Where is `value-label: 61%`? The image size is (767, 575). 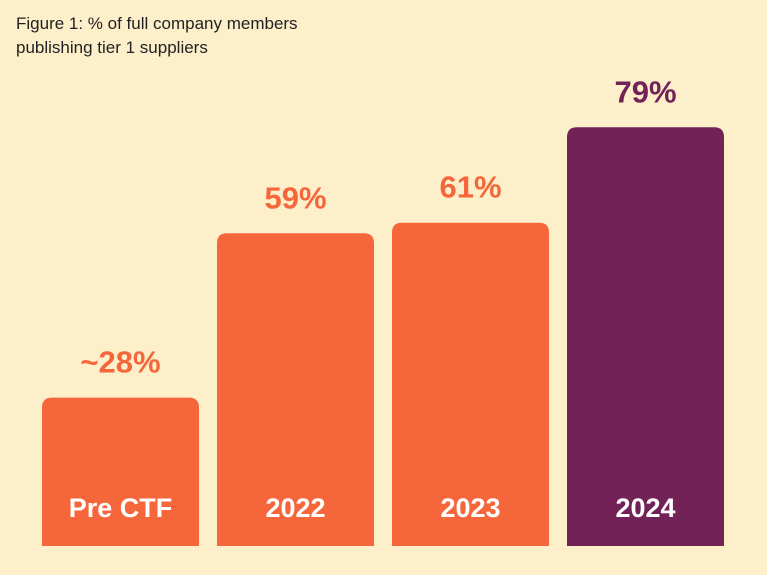 value-label: 61% is located at coordinates (470, 187).